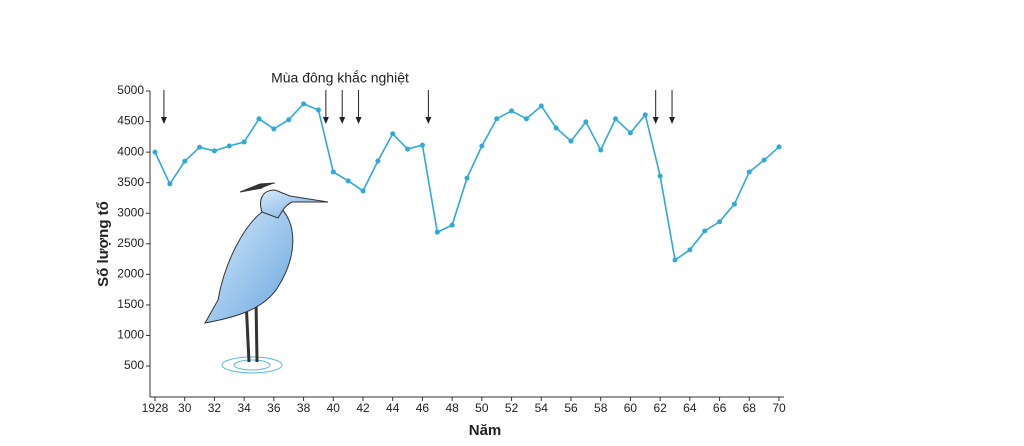 This screenshot has height=446, width=1024. Describe the element at coordinates (423, 408) in the screenshot. I see `x-tick-label: 46` at that location.